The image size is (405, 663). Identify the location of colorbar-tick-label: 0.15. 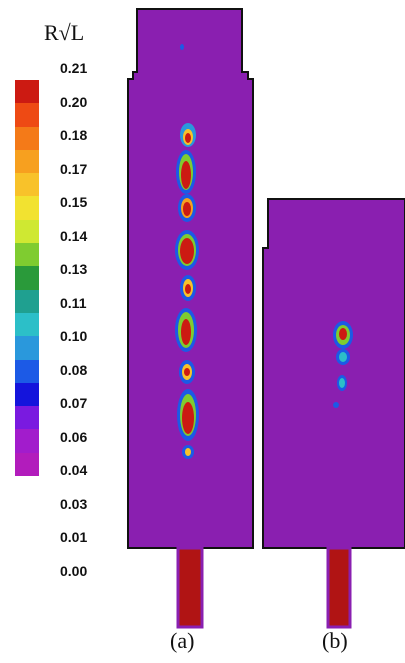
(74, 202).